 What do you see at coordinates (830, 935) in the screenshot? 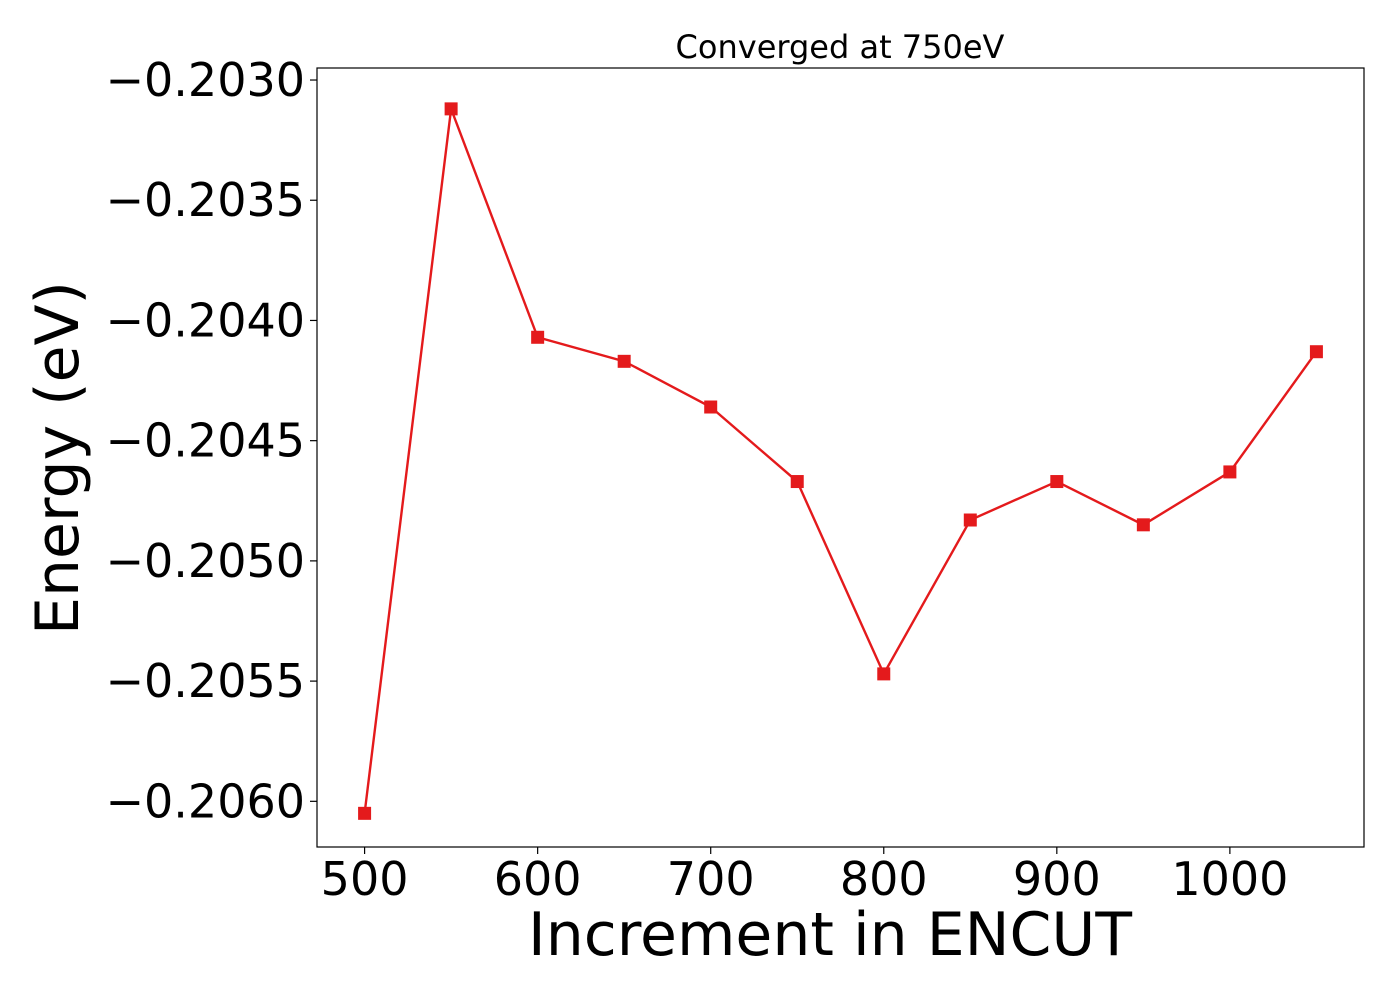
I see `x-axis-label: Increment in ENCUT` at bounding box center [830, 935].